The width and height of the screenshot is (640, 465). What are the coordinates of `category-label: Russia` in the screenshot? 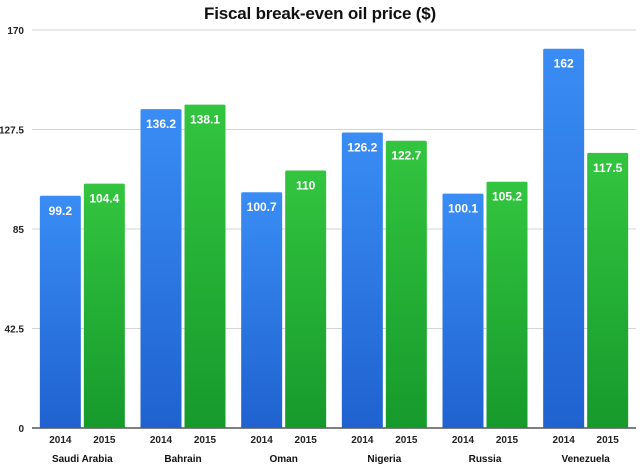 It's located at (485, 459).